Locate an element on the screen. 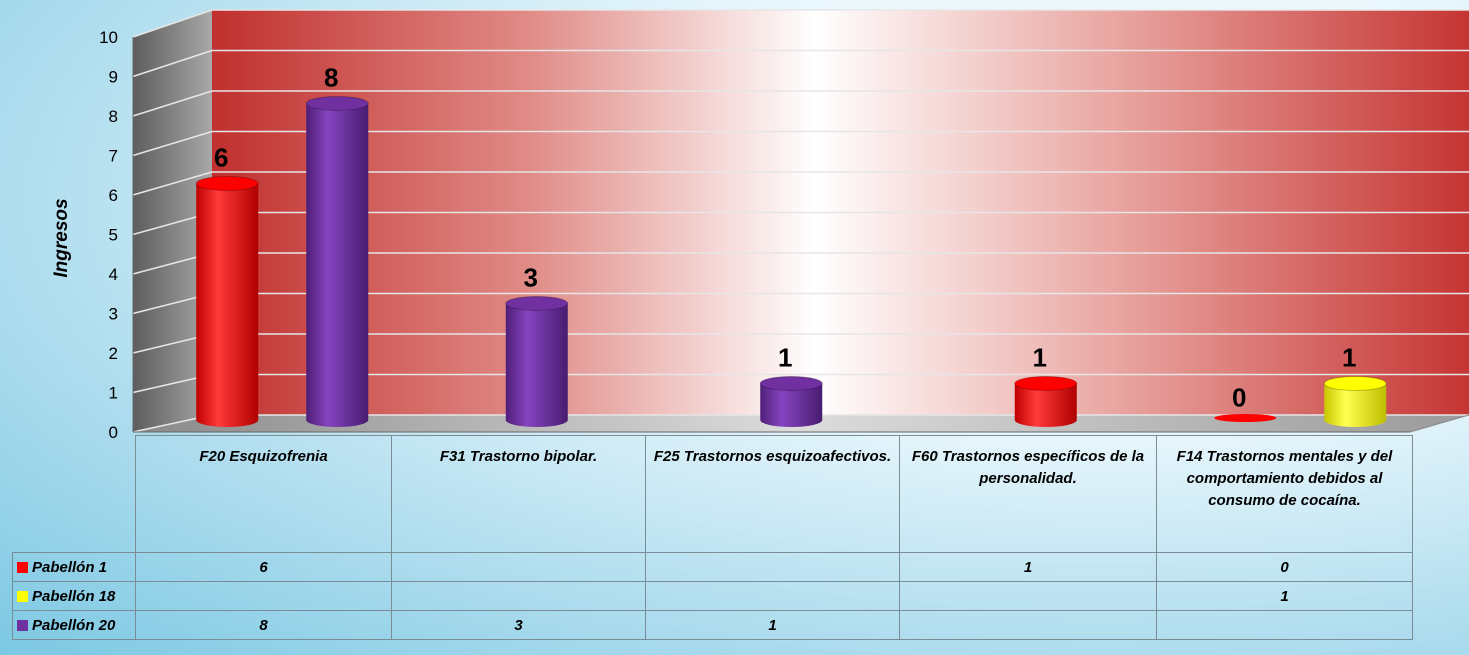 The height and width of the screenshot is (655, 1469). table-row: Pabellón 18 1 is located at coordinates (712, 596).